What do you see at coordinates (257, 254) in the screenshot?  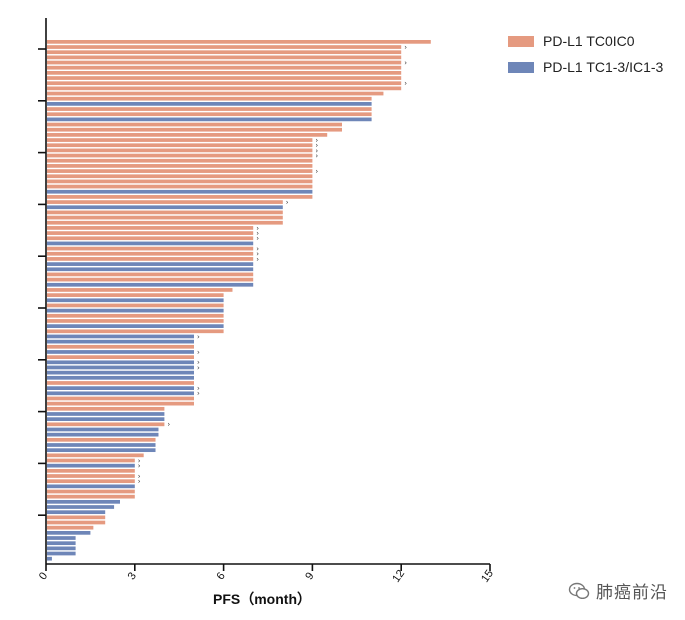 I see `censor-marker-42: ›` at bounding box center [257, 254].